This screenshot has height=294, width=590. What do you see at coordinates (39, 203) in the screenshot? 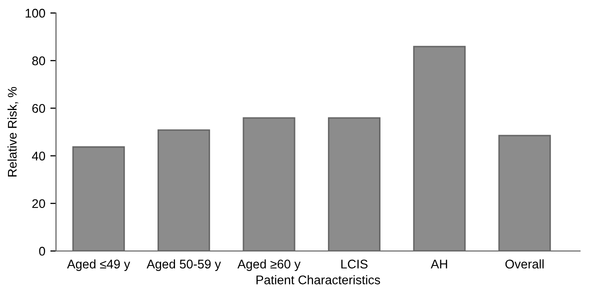
I see `y-tick-label: 20` at bounding box center [39, 203].